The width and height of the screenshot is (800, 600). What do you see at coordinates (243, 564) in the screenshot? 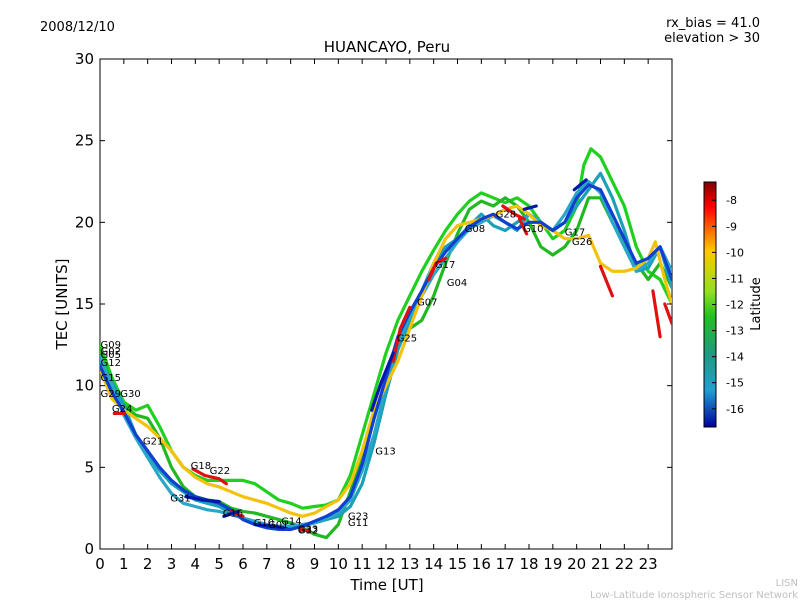
I see `x-tick-label: 6` at bounding box center [243, 564].